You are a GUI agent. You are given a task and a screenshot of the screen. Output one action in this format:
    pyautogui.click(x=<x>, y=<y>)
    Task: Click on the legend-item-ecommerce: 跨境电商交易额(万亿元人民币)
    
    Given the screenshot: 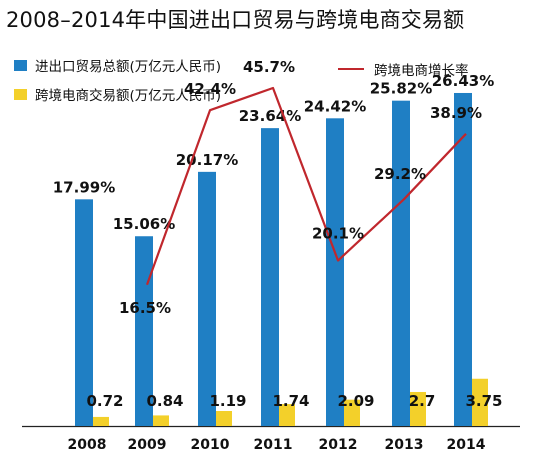 What is the action you would take?
    pyautogui.click(x=117, y=94)
    